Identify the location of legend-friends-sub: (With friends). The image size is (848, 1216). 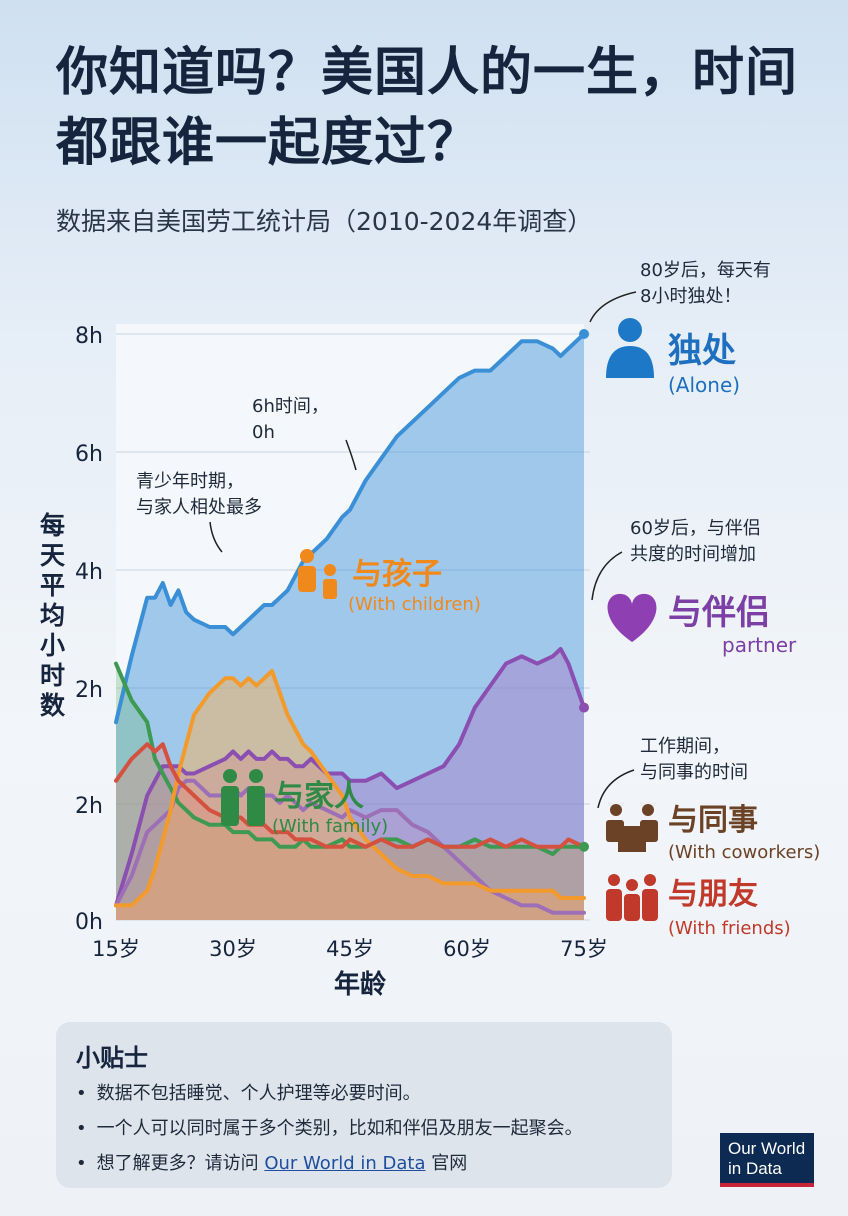
(729, 928).